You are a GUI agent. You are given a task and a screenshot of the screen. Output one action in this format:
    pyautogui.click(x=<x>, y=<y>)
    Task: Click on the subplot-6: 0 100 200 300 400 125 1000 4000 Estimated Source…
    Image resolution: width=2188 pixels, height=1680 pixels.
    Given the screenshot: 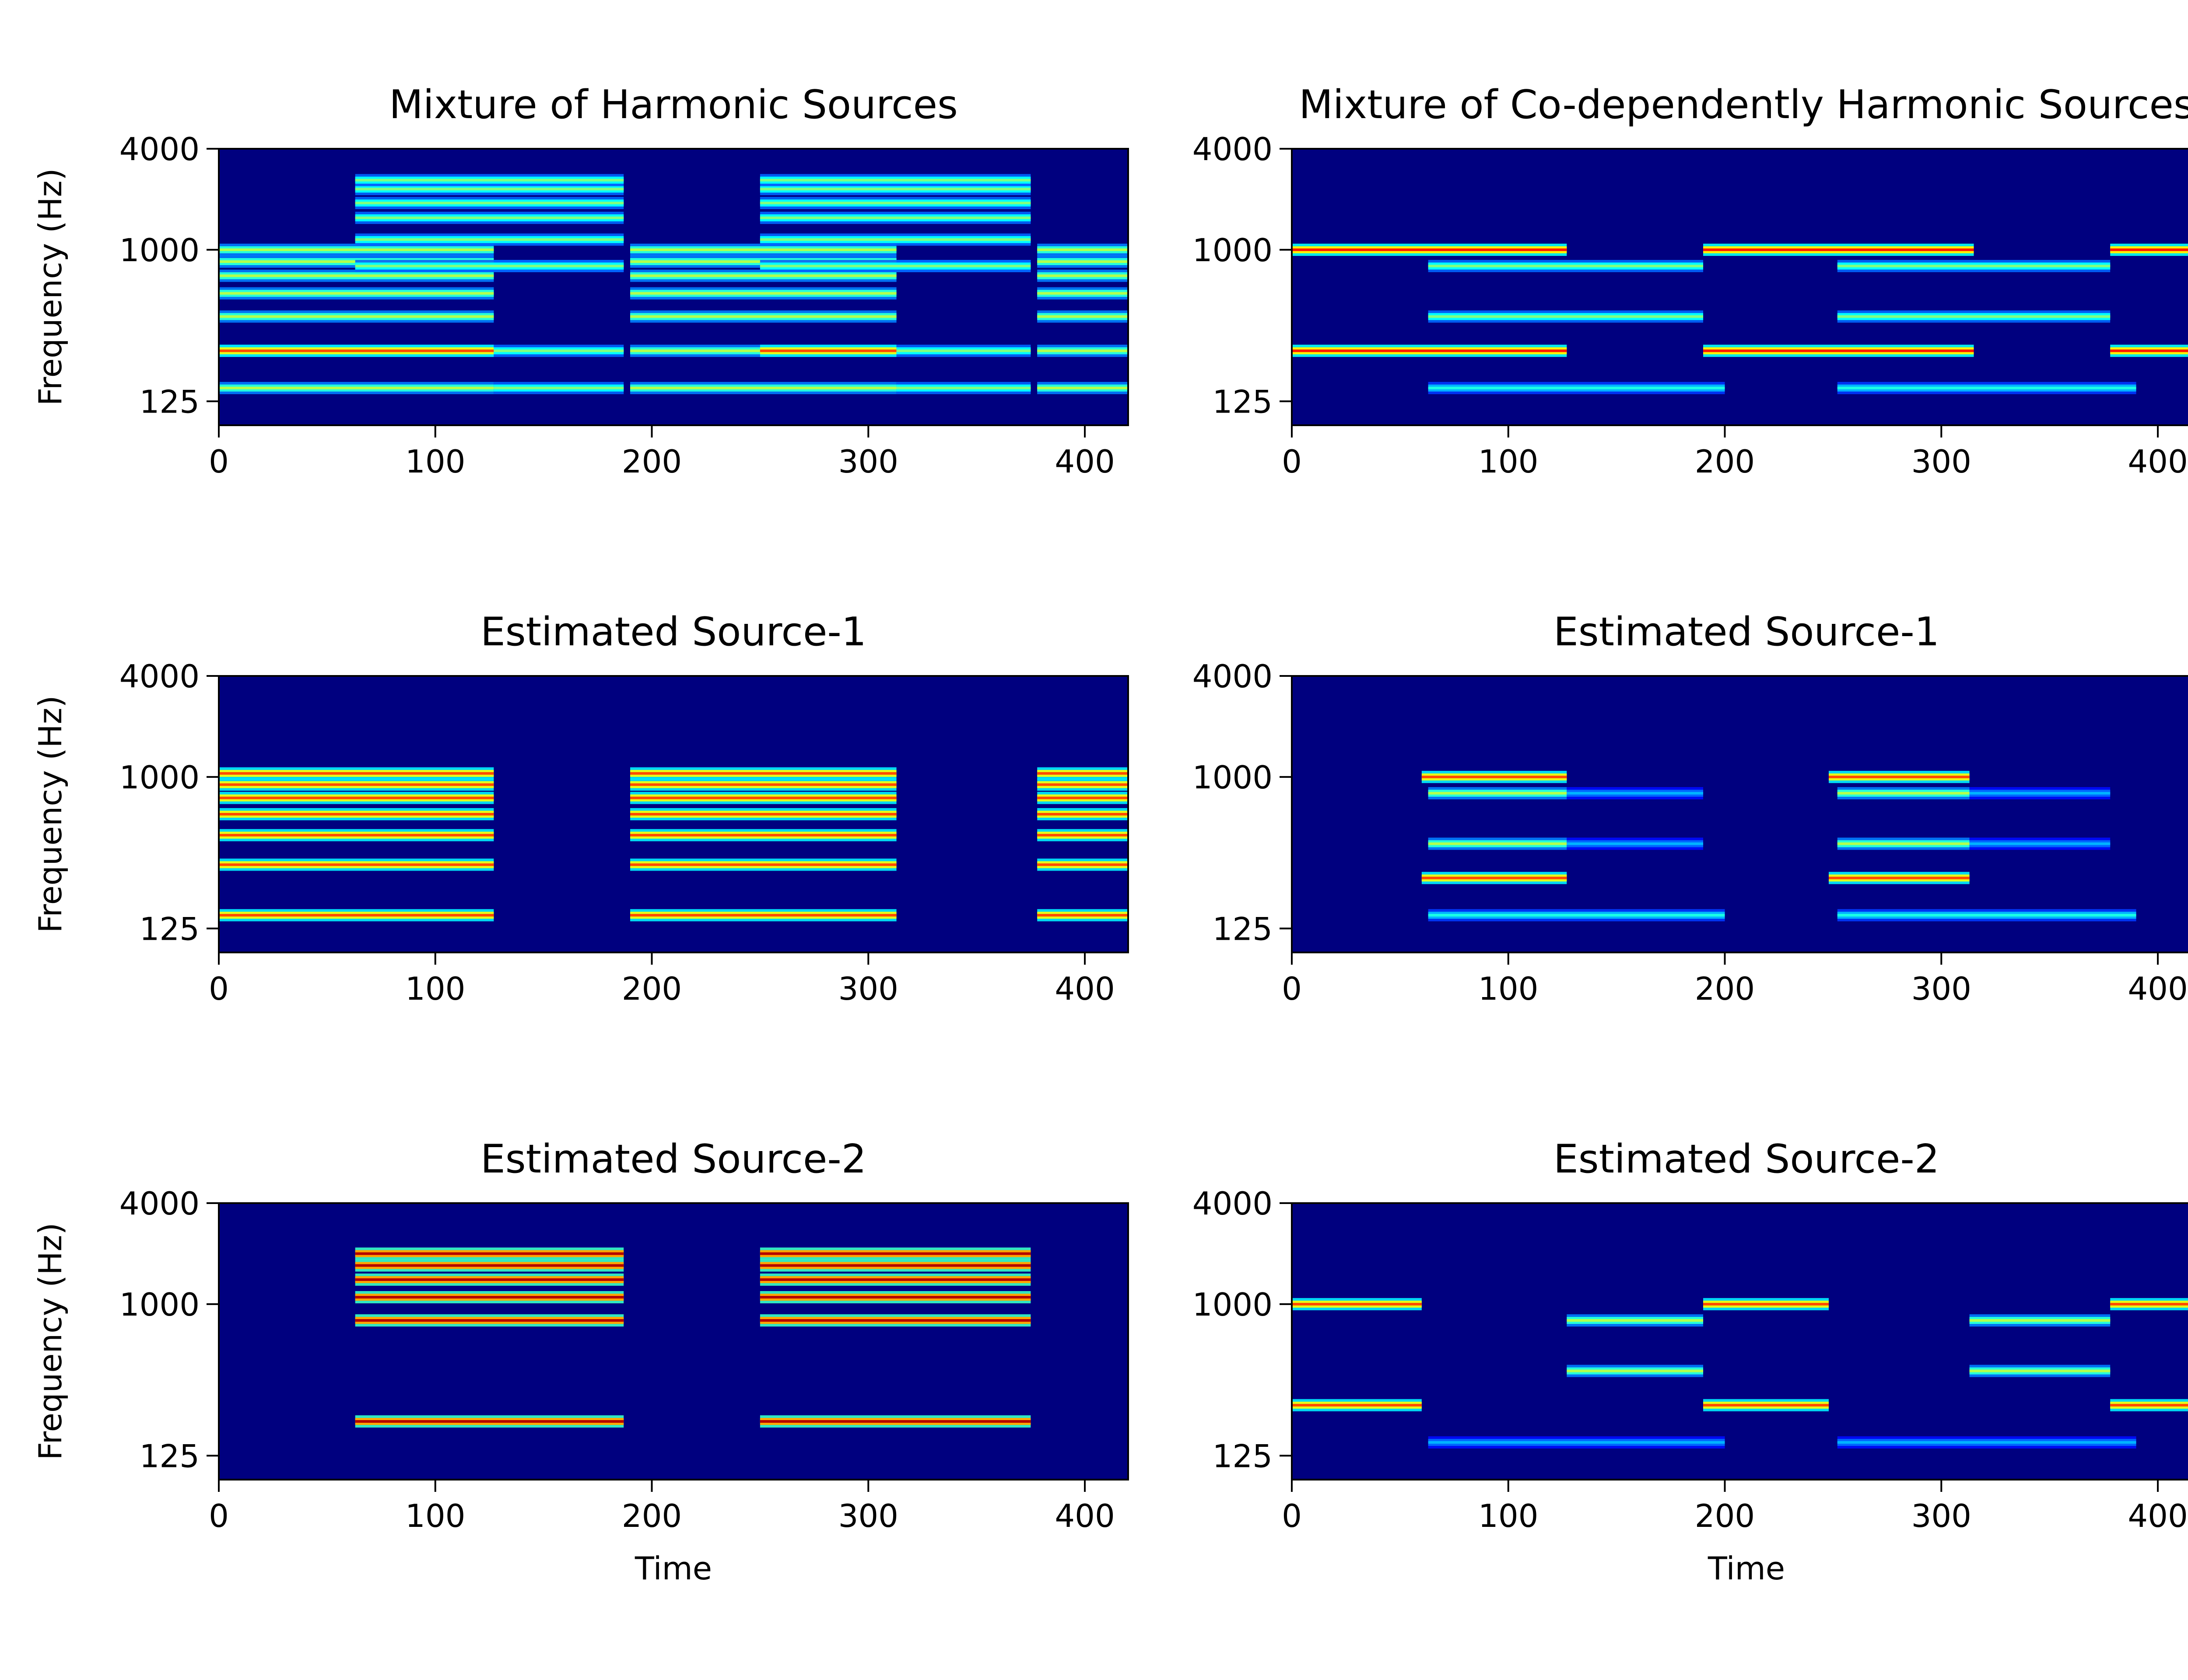 What is the action you would take?
    pyautogui.click(x=1690, y=1361)
    